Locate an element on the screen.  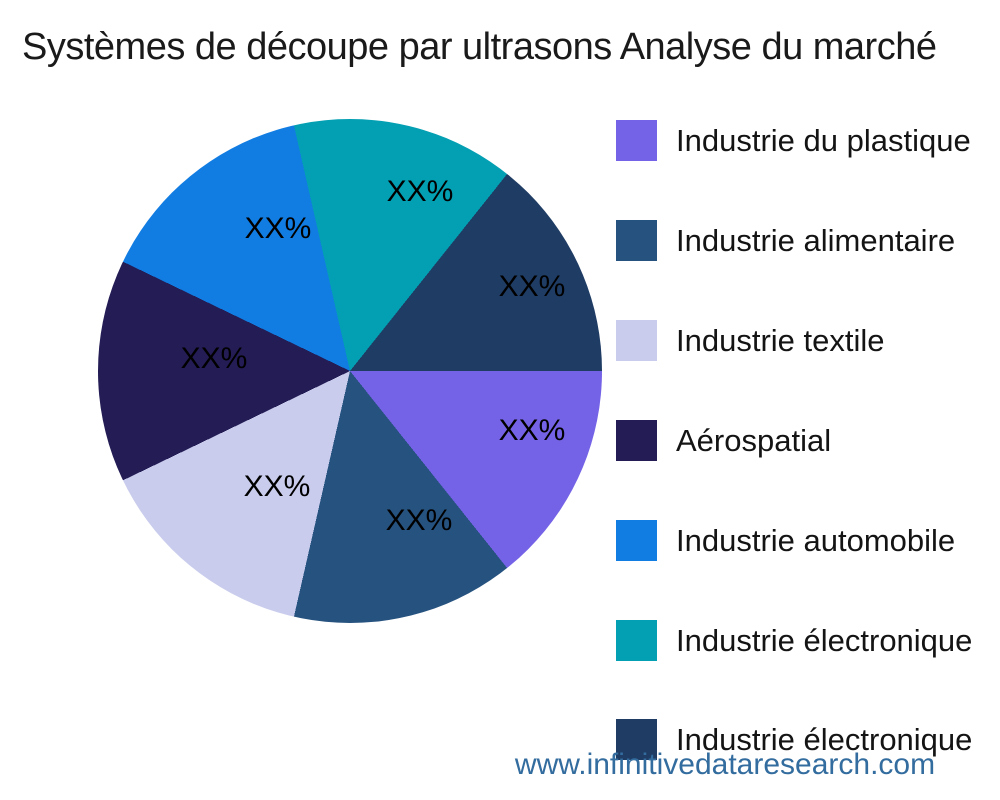
legend-label: Industrie textile is located at coordinates (780, 340).